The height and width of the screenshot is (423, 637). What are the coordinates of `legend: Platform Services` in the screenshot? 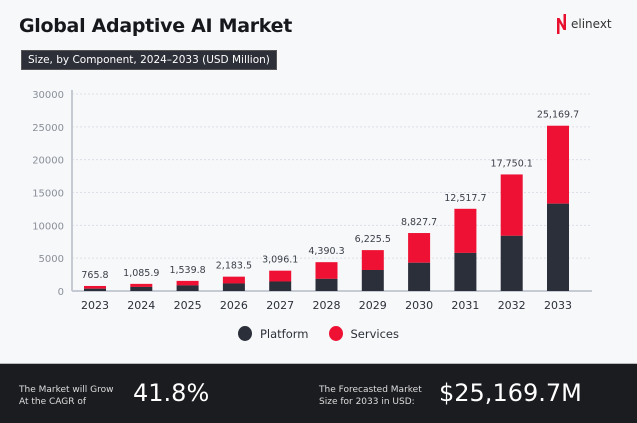 It's located at (318, 333).